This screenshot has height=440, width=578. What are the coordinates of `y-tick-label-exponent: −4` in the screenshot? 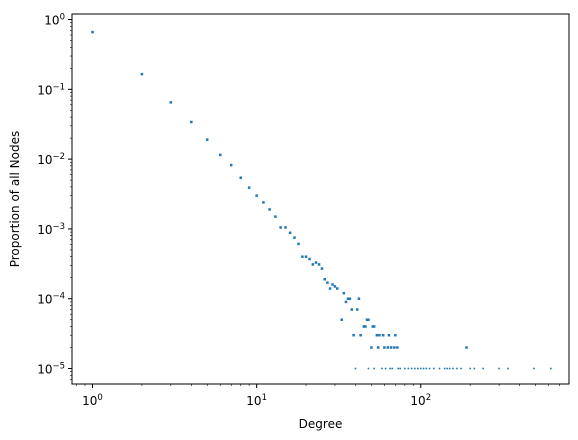 It's located at (58, 297).